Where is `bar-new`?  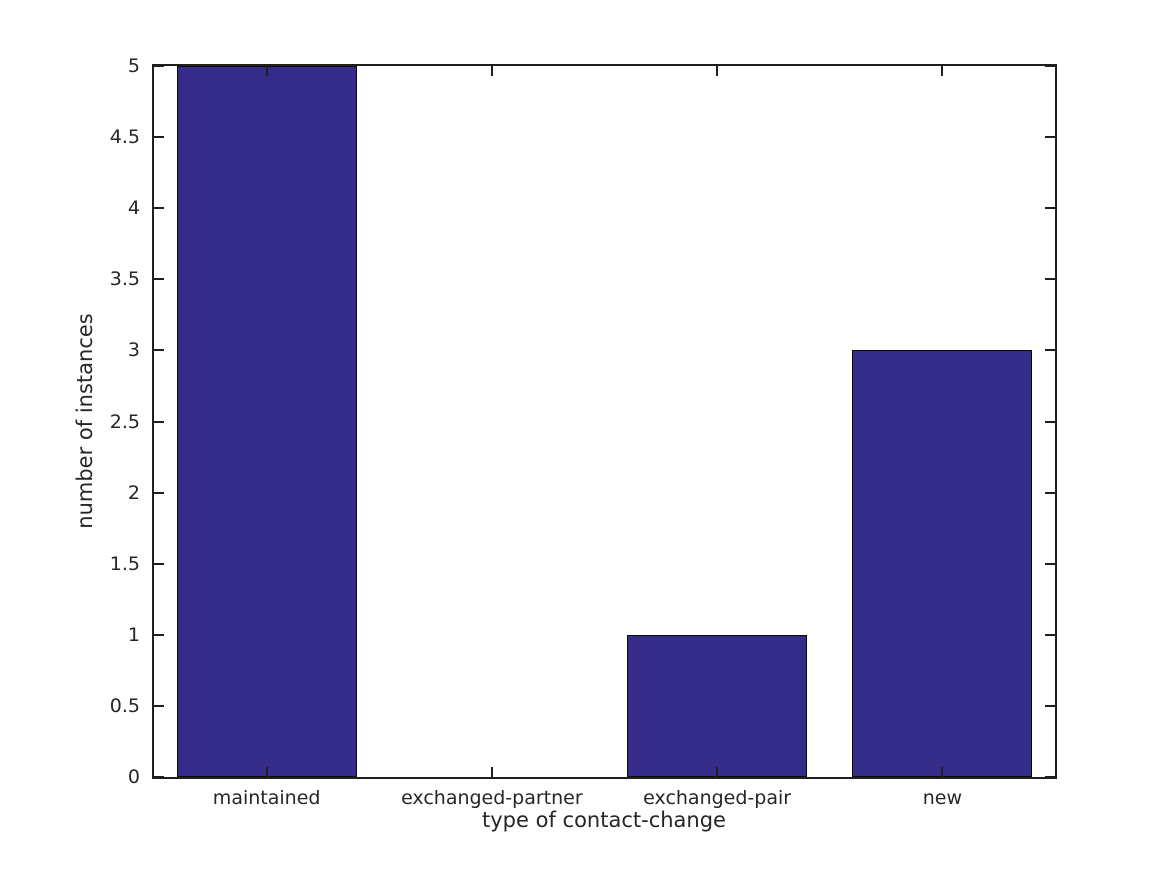 bar-new is located at coordinates (942, 563).